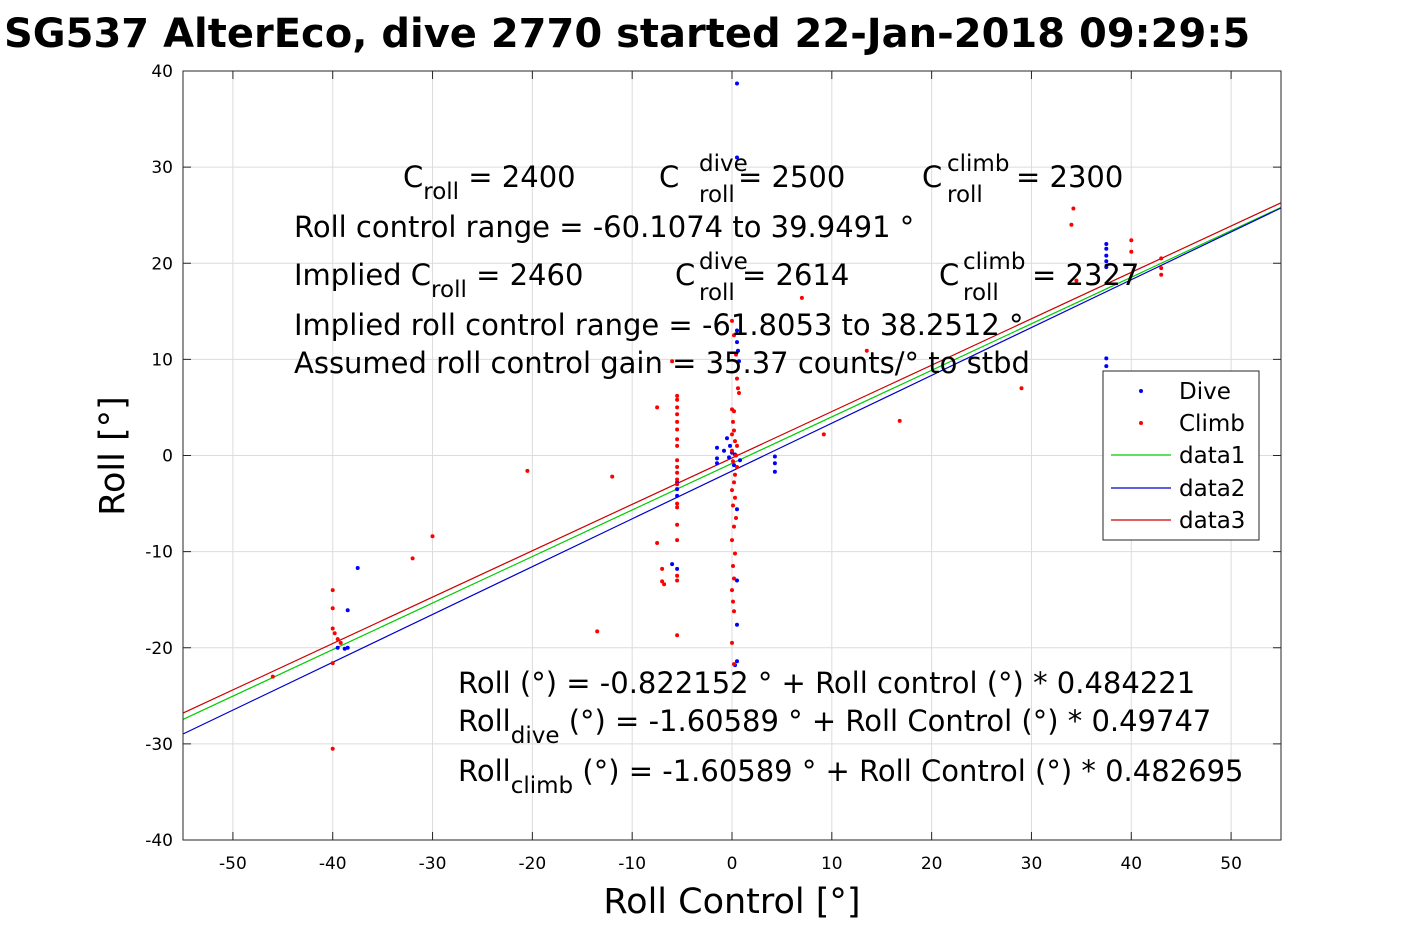 The width and height of the screenshot is (1417, 945). Describe the element at coordinates (159, 745) in the screenshot. I see `y-tick-label: -30` at that location.